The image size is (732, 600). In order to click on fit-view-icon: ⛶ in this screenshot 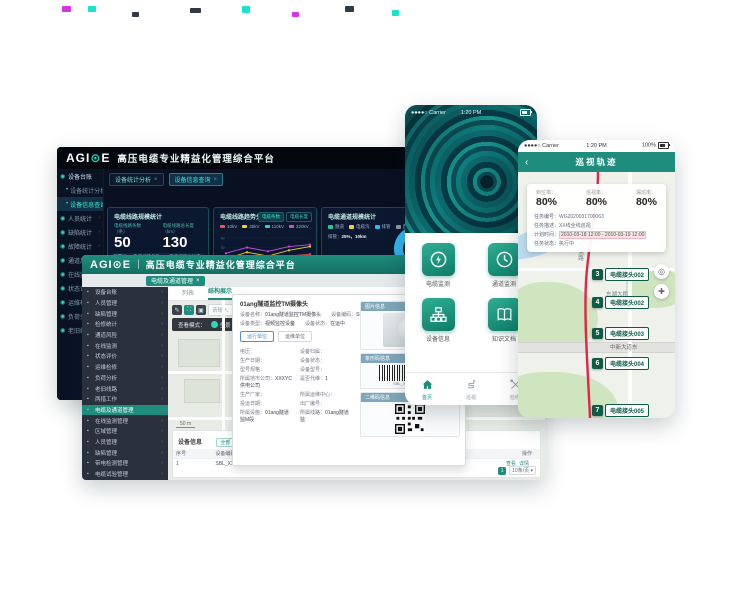, I will do `click(189, 310)`.